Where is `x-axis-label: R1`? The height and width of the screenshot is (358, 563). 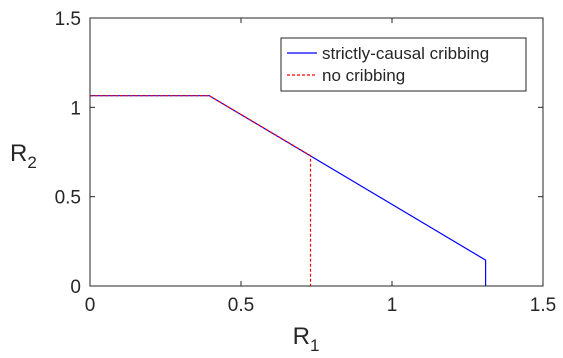 x-axis-label: R1 is located at coordinates (306, 339).